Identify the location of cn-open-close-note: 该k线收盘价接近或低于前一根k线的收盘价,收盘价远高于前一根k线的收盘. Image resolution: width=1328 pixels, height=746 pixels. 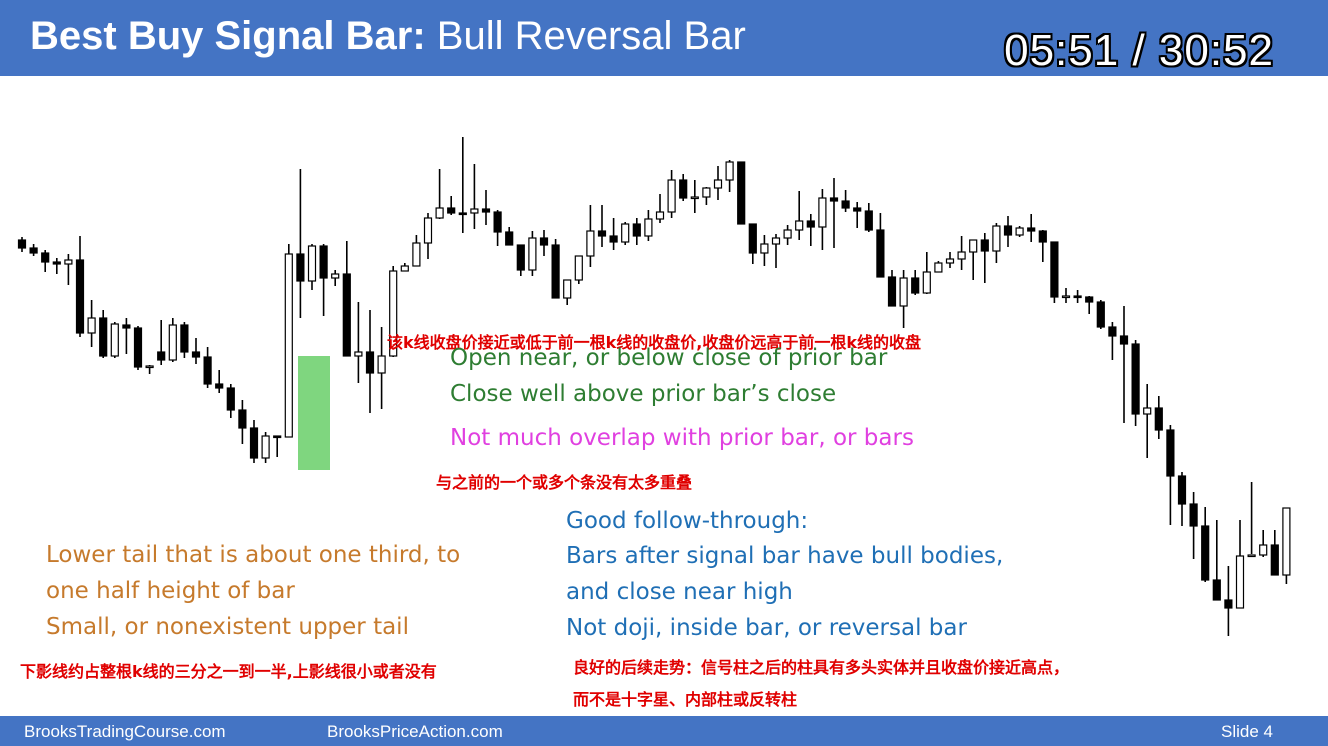
(654, 342).